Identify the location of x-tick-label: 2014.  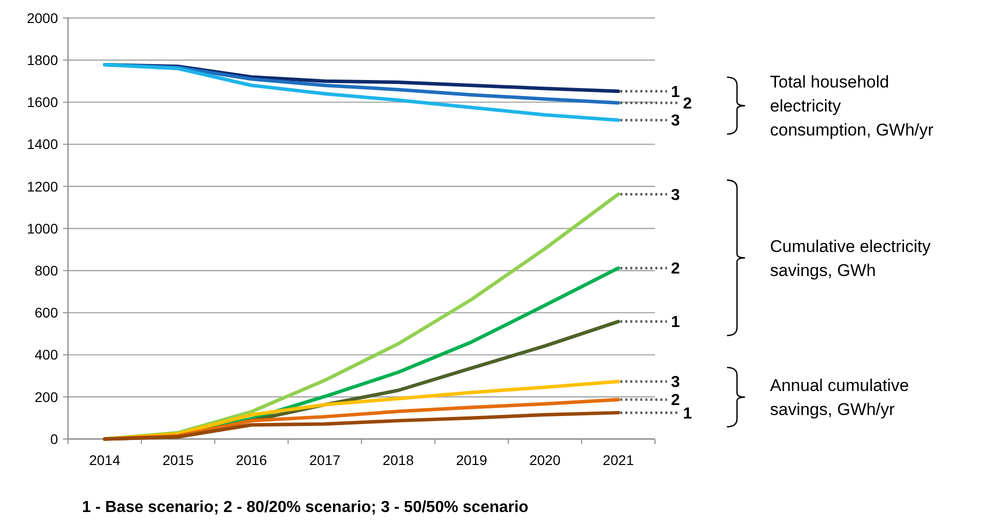
(104, 460).